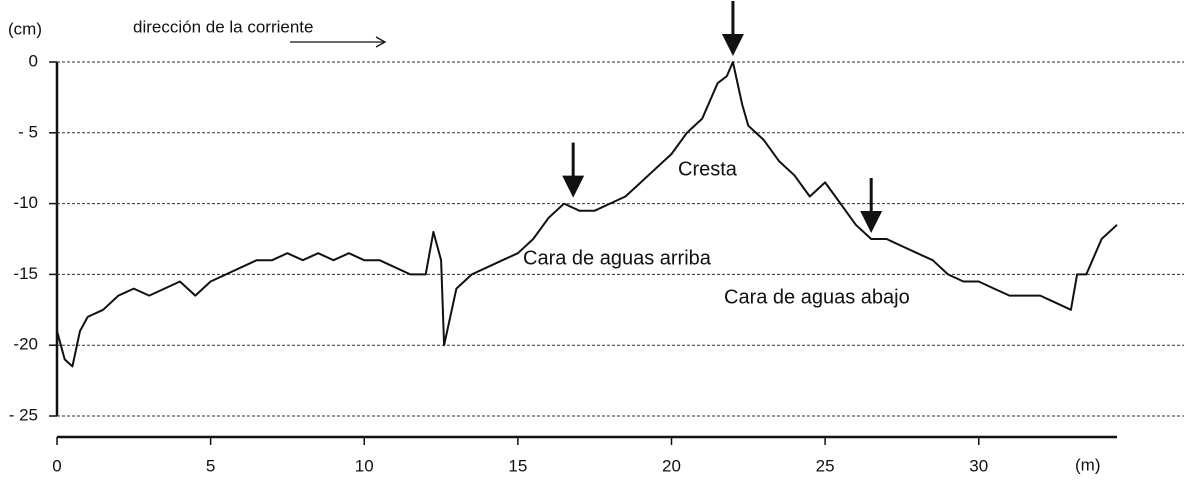  Describe the element at coordinates (1087, 464) in the screenshot. I see `x-axis-label: (m)` at that location.